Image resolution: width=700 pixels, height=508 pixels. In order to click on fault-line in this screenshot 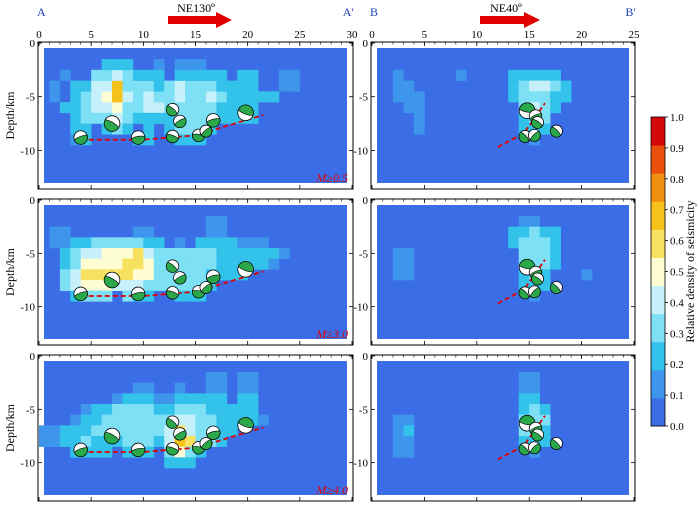, I will do `click(521, 438)`.